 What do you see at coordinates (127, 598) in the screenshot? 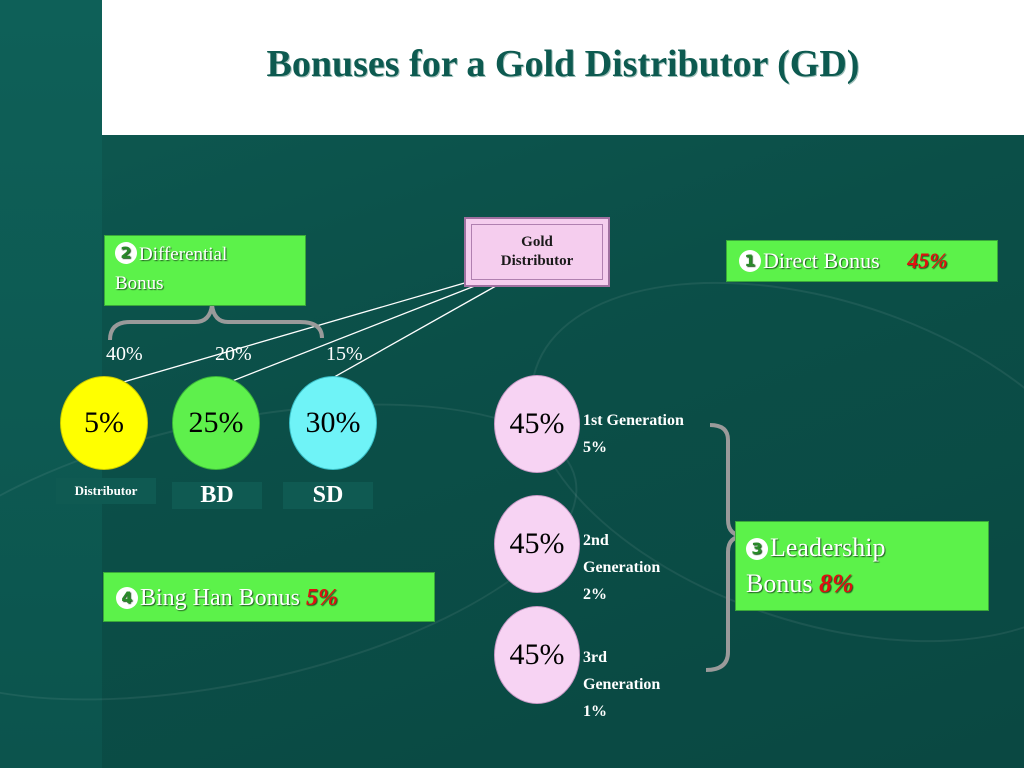
I see `number-4-icon: 4` at bounding box center [127, 598].